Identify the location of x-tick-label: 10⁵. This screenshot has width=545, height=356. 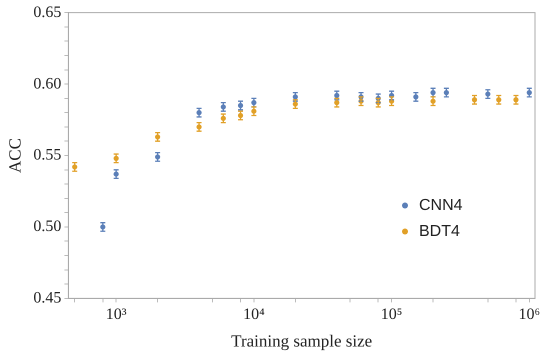
(391, 315).